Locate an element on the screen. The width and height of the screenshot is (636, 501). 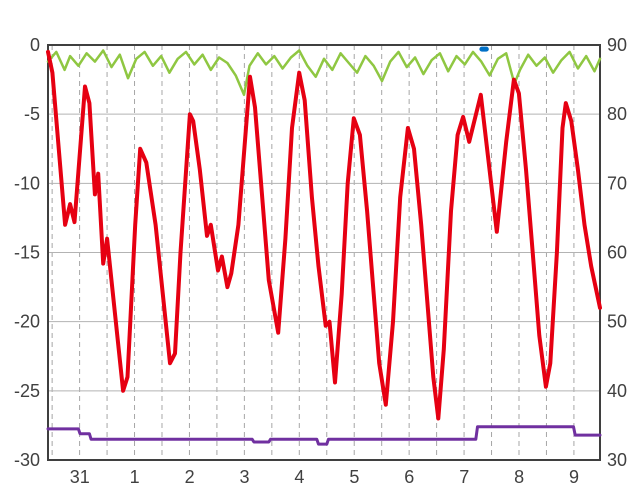
right-axis-tick-label: 70 is located at coordinates (617, 183).